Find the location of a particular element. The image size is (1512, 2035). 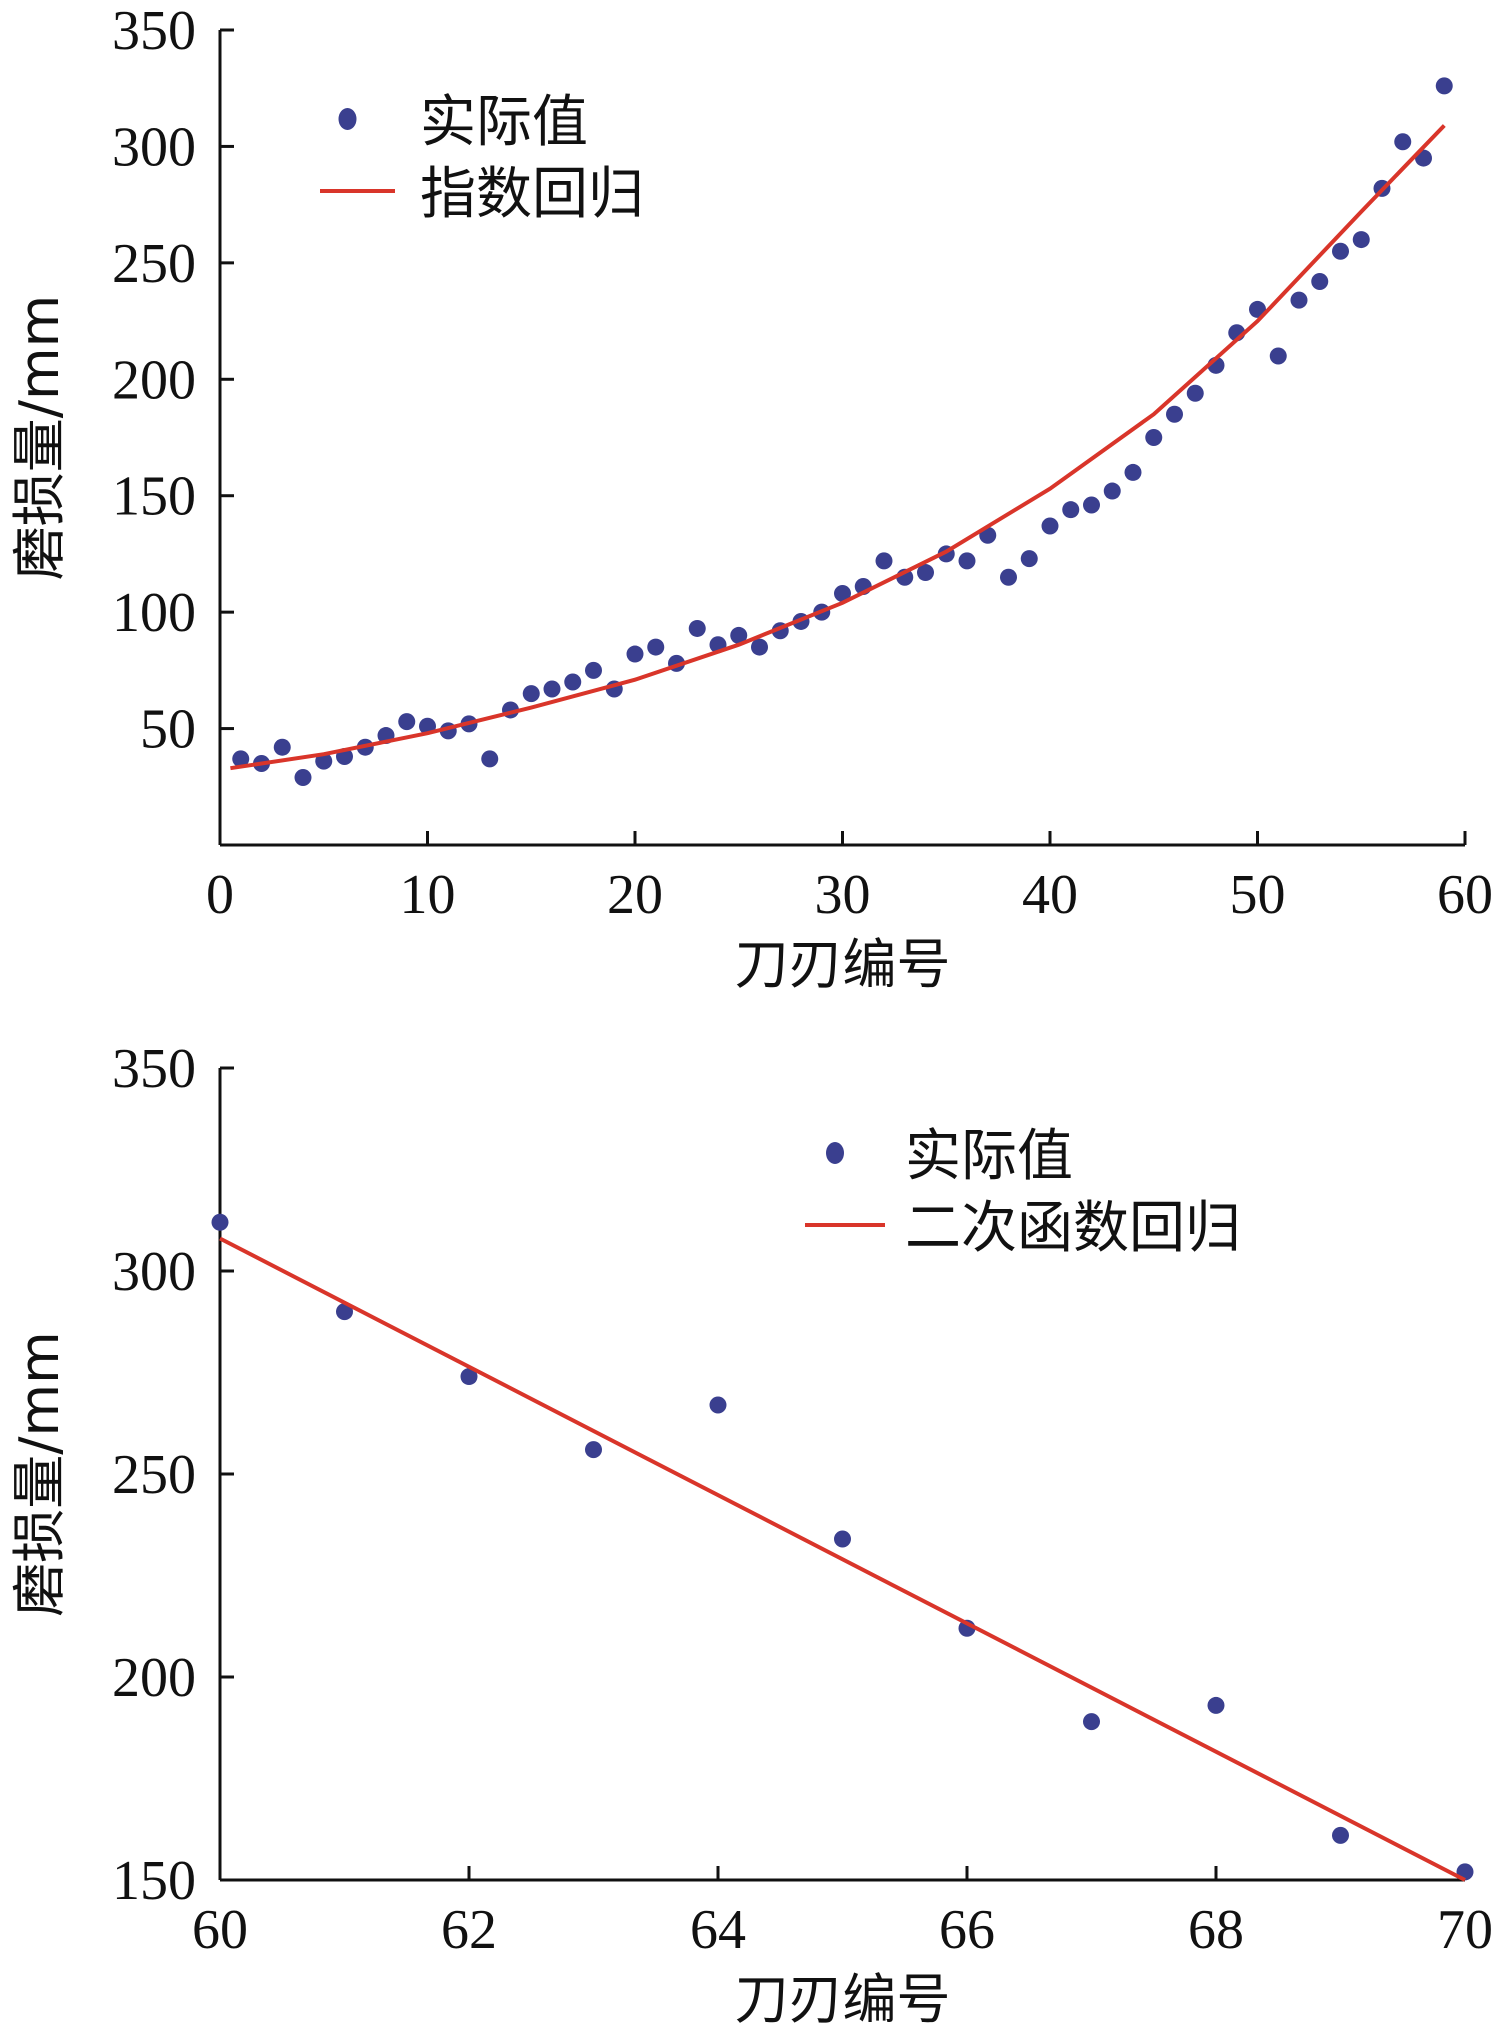

x-tick-label: 40 is located at coordinates (1050, 895).